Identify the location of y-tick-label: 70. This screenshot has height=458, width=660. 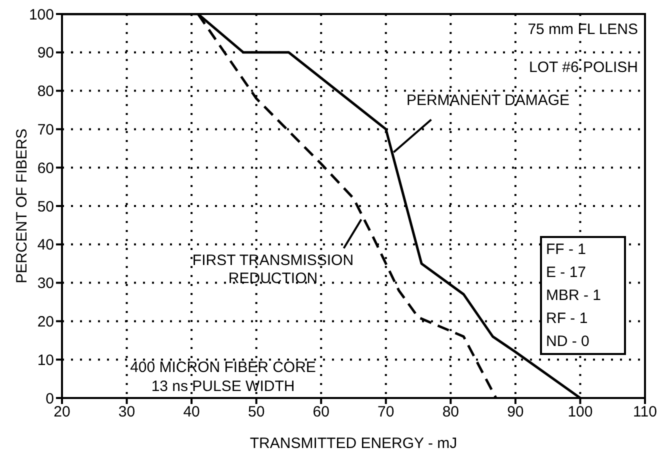
(45, 130).